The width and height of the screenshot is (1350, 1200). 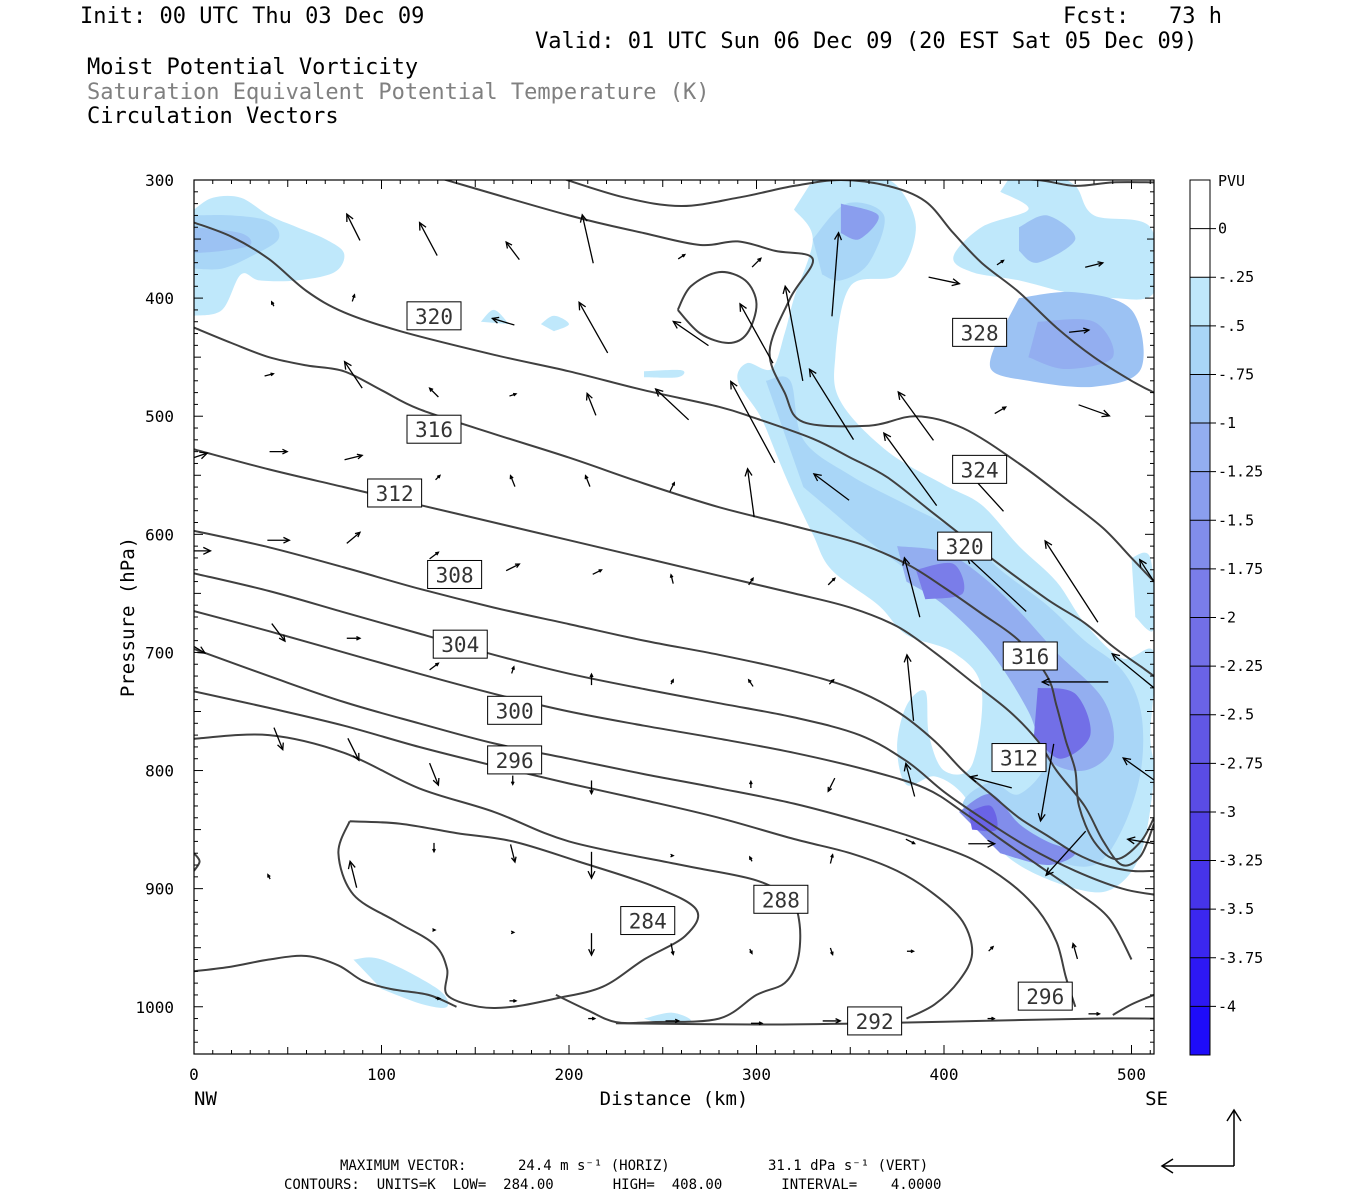 I want to click on contour-label: 304, so click(x=460, y=645).